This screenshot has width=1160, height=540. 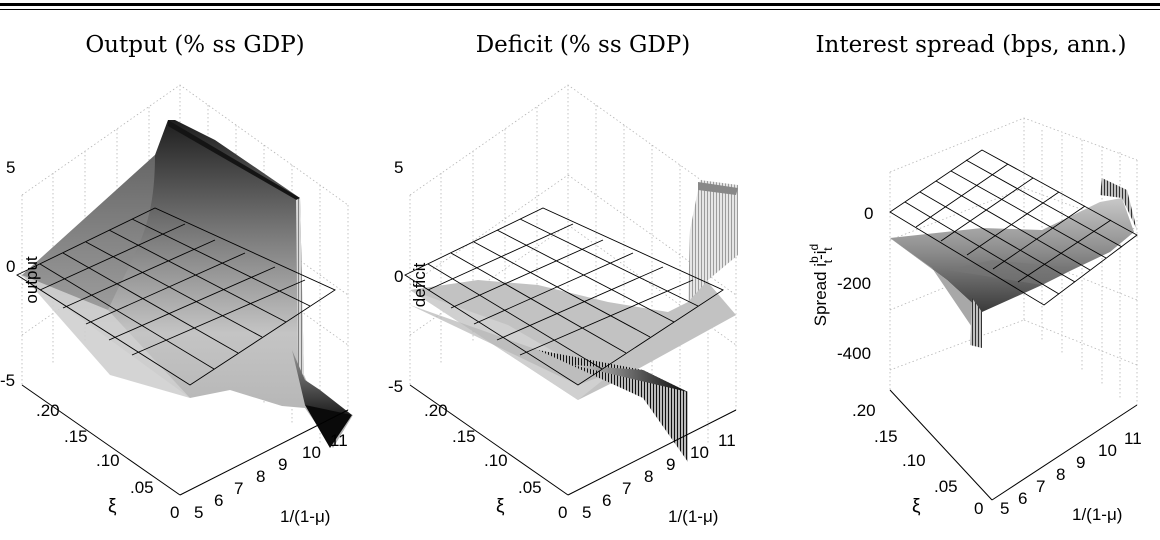 I want to click on z-axis-label: Spread ibt-idt, so click(x=821, y=285).